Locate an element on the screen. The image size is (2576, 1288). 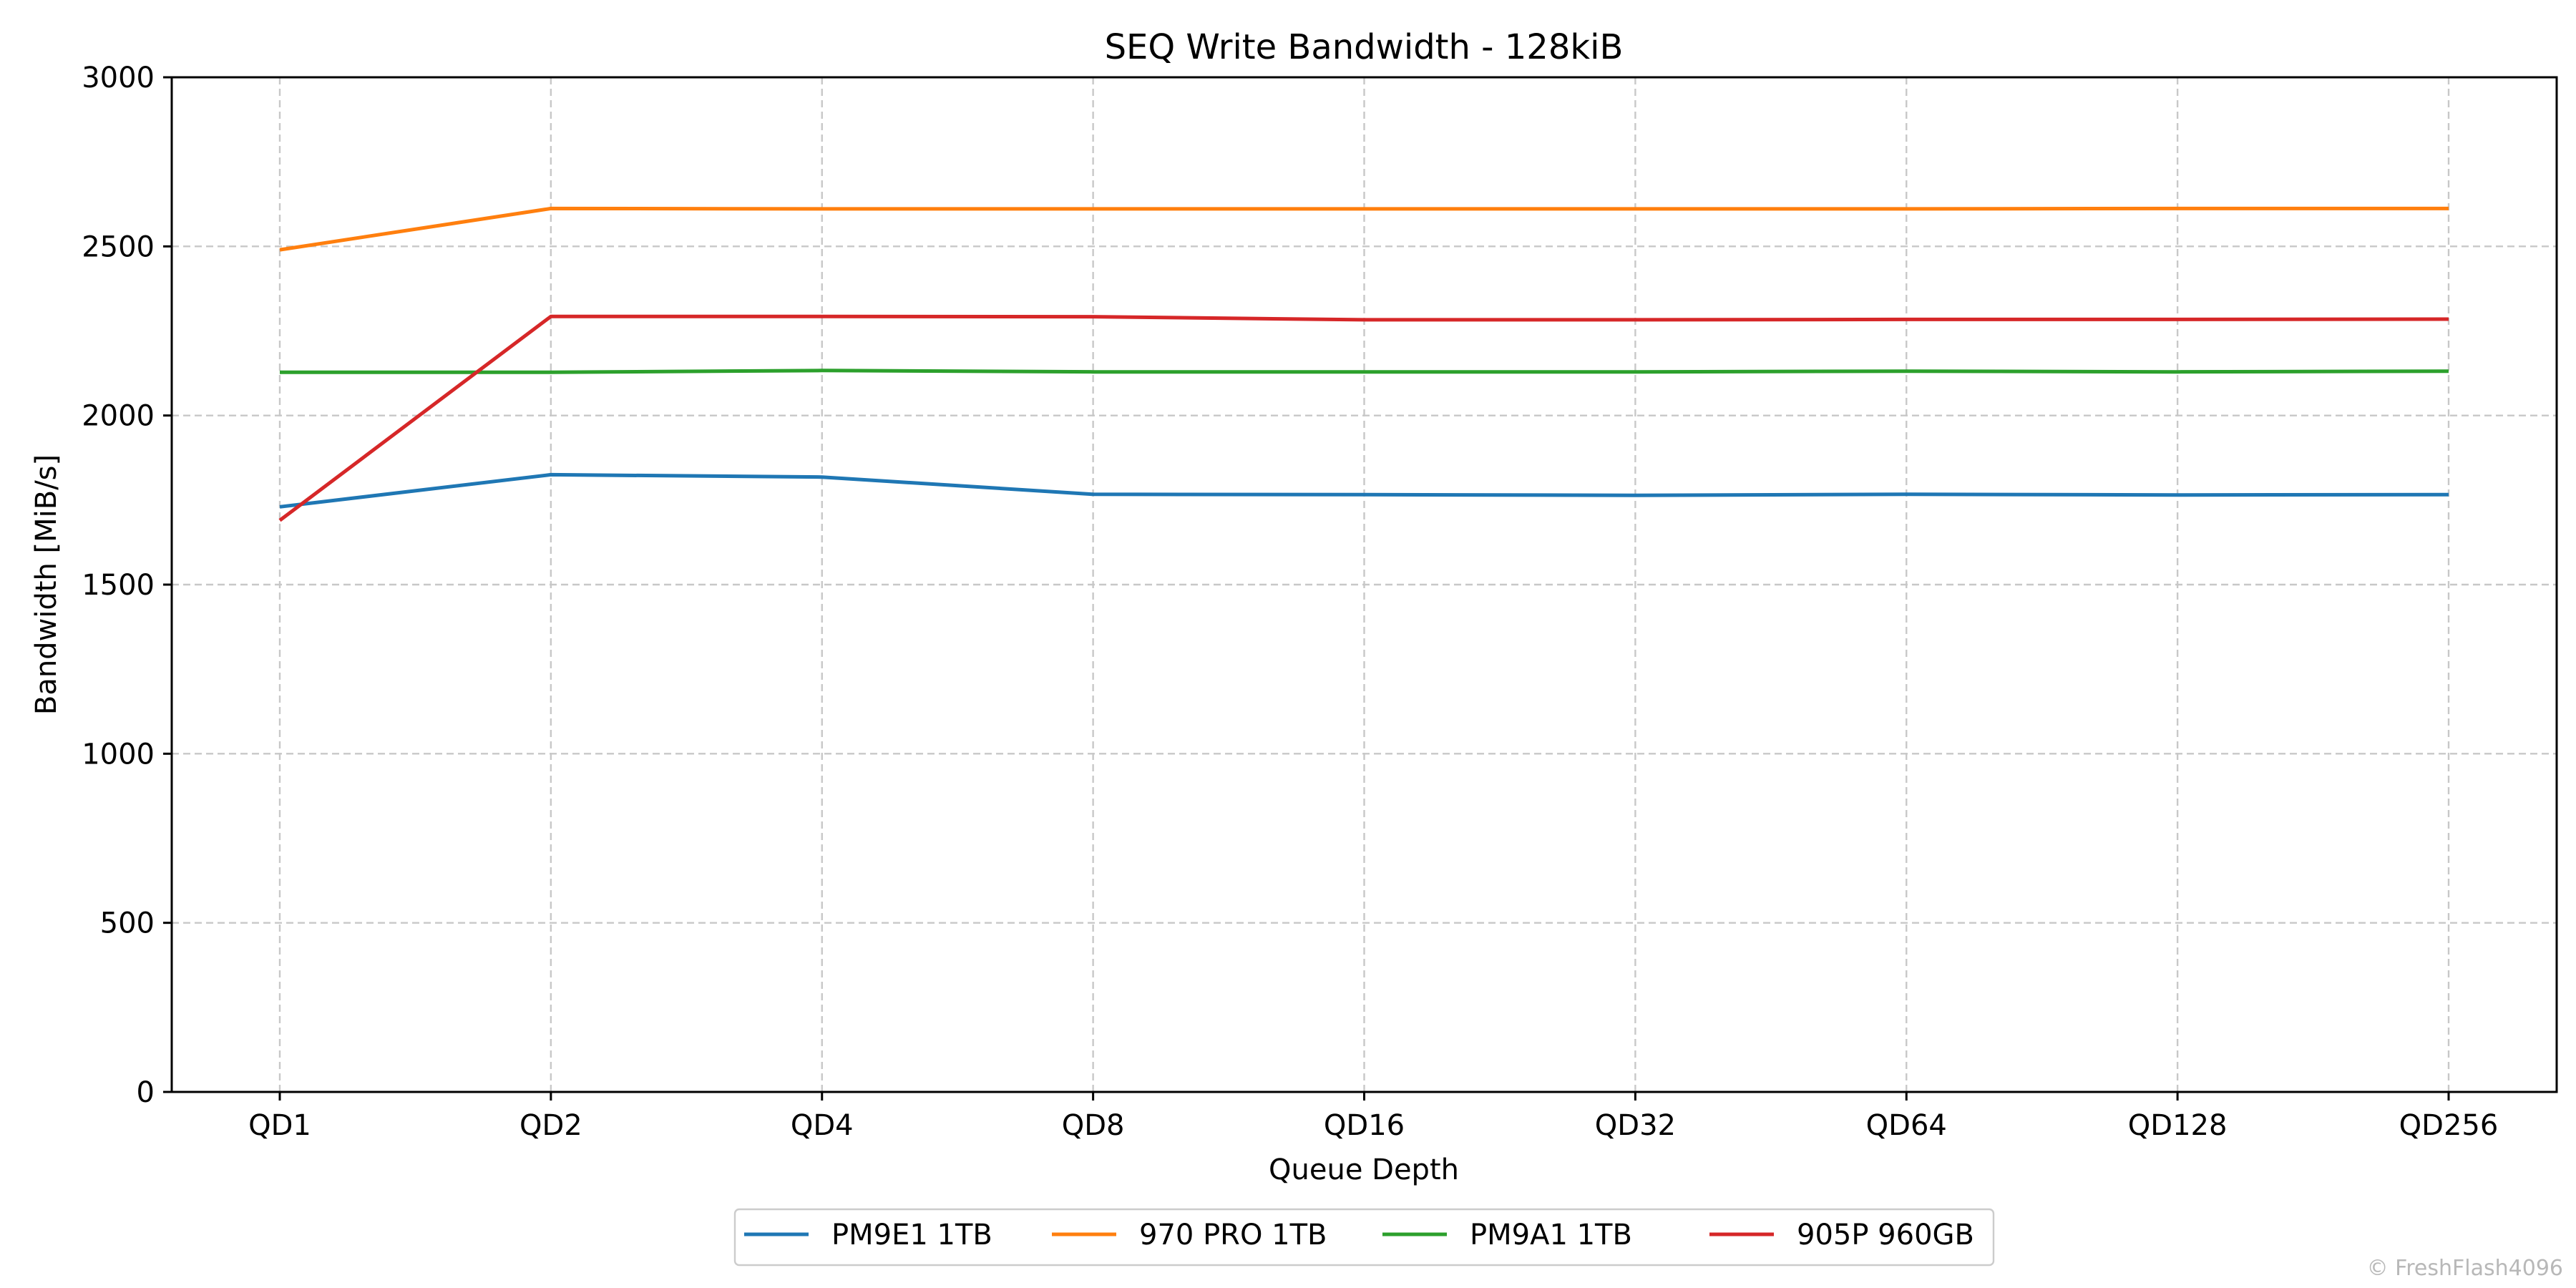
series-line-970-pro-1tb is located at coordinates (1364, 229).